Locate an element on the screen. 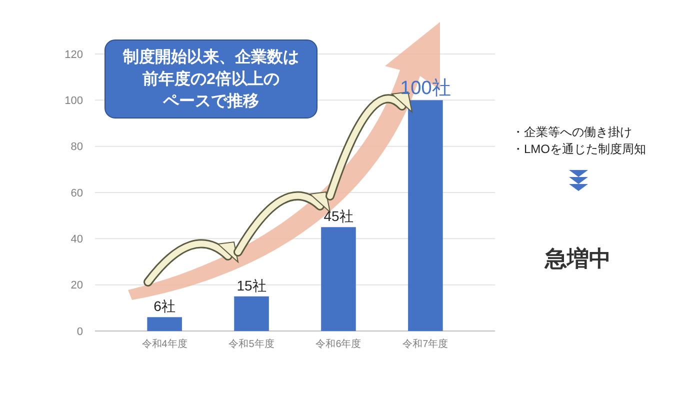  y-tick-label: 20 is located at coordinates (76, 286).